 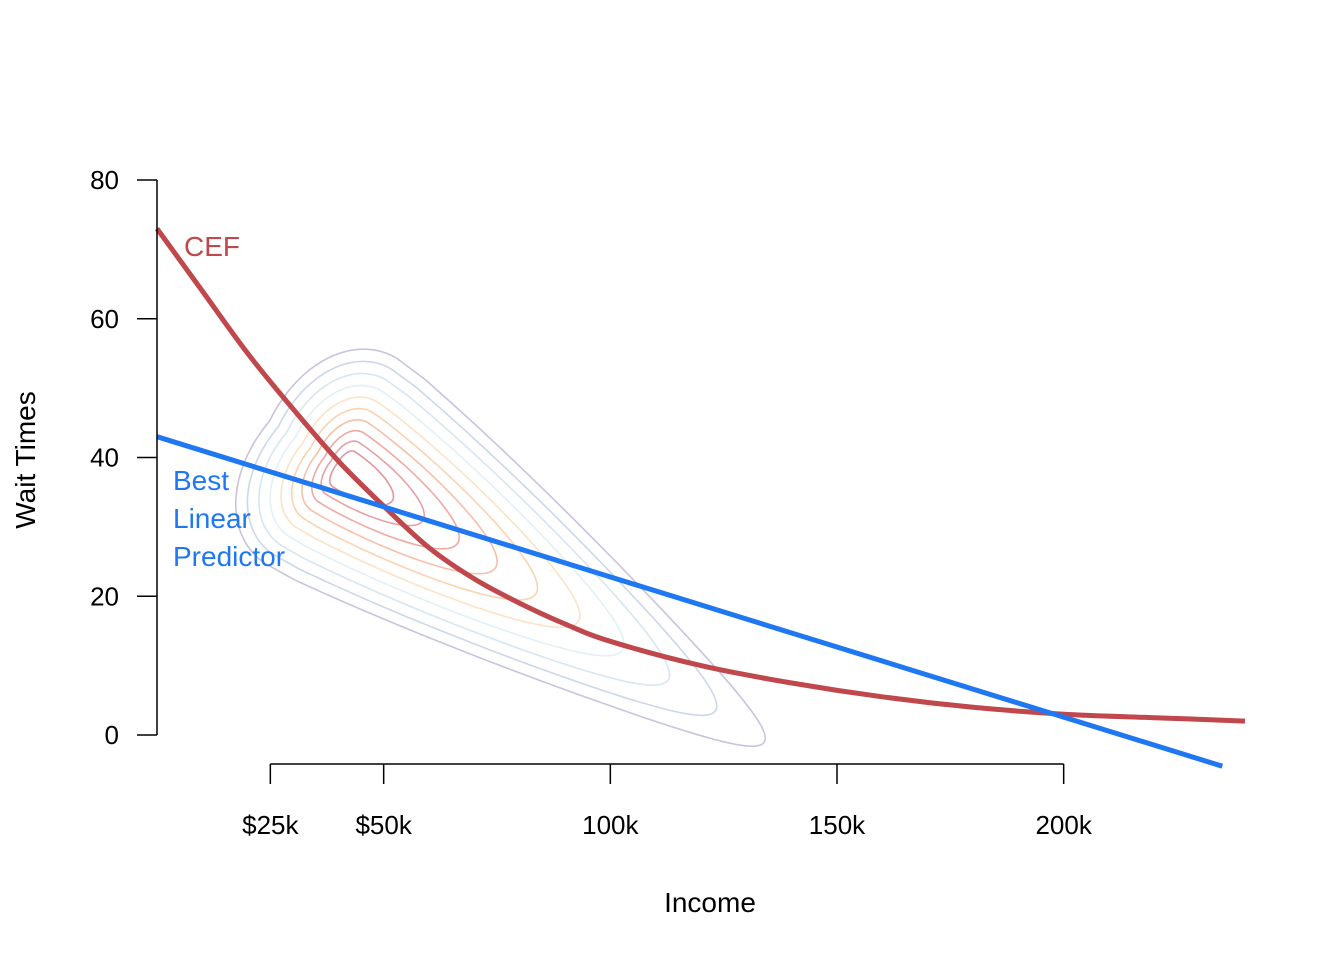 What do you see at coordinates (25, 459) in the screenshot?
I see `y-axis-title: Wait Times` at bounding box center [25, 459].